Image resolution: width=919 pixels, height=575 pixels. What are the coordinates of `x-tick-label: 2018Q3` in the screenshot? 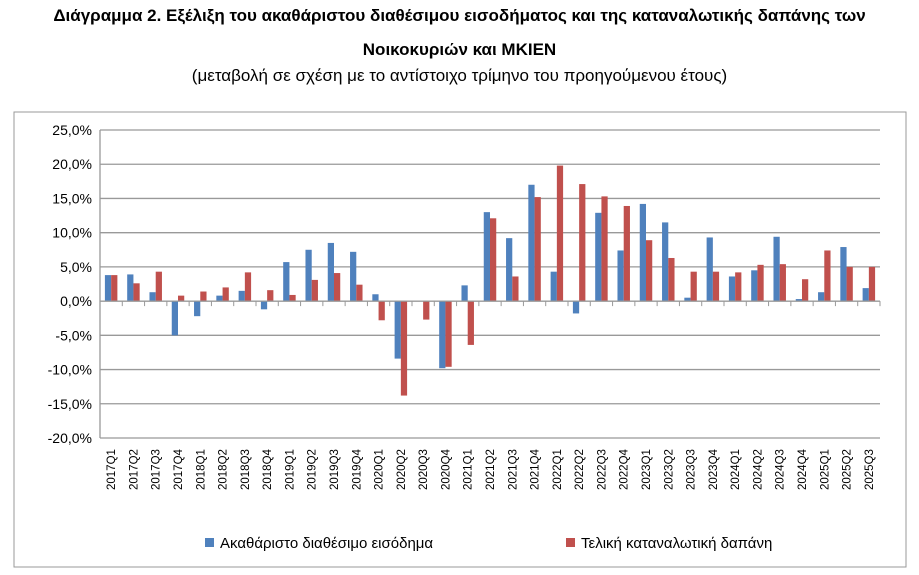 It's located at (246, 469).